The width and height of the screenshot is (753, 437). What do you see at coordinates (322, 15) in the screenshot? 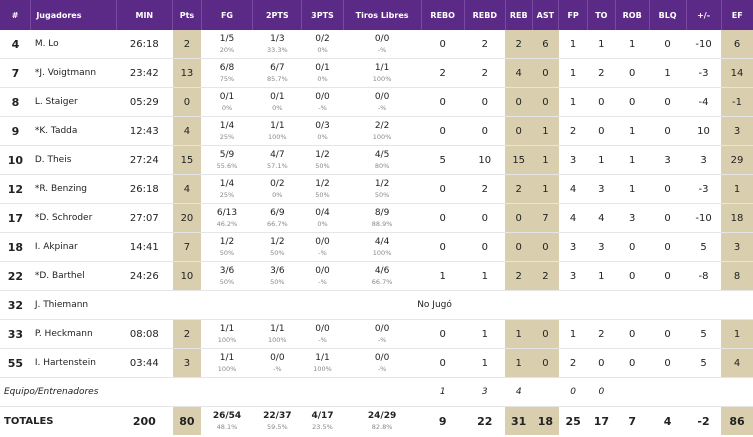
I see `col-3pts-header: 3PTS` at bounding box center [322, 15].